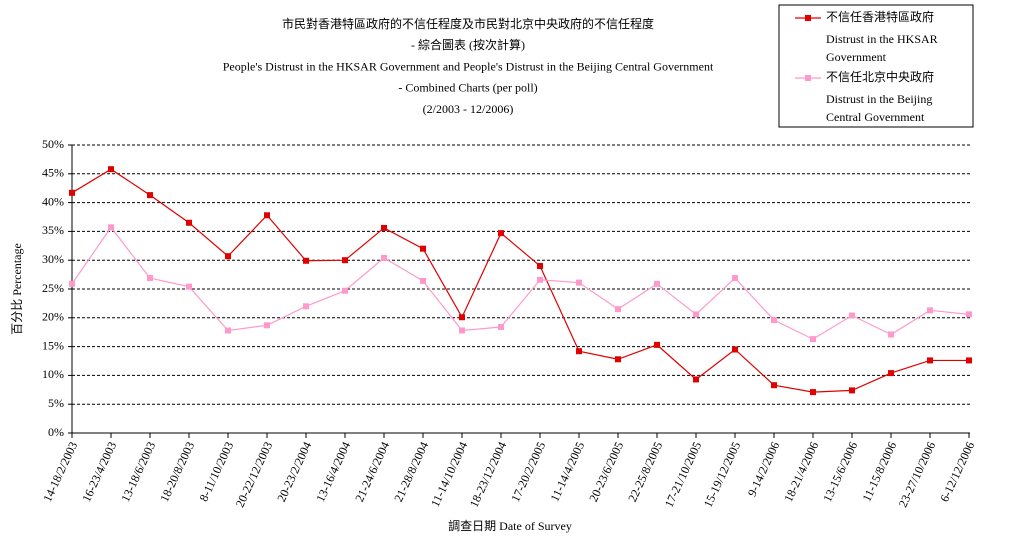 Image resolution: width=1020 pixels, height=546 pixels. Describe the element at coordinates (722, 475) in the screenshot. I see `x-tick-label: 15-19/12/2005` at that location.